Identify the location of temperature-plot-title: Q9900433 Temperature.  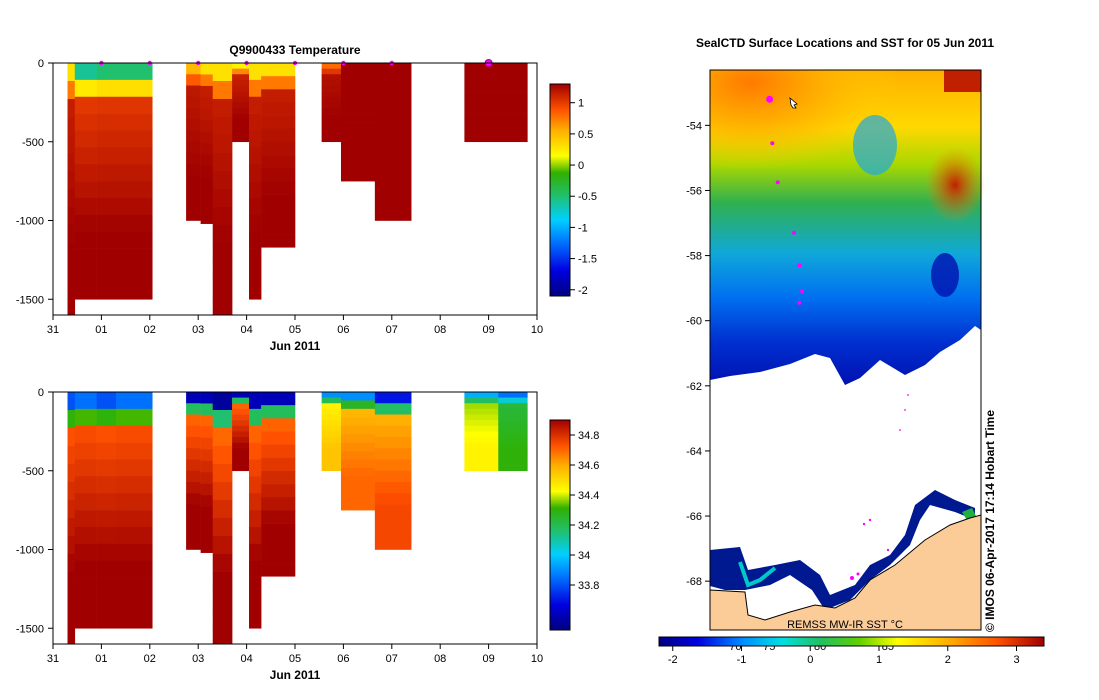
(295, 50).